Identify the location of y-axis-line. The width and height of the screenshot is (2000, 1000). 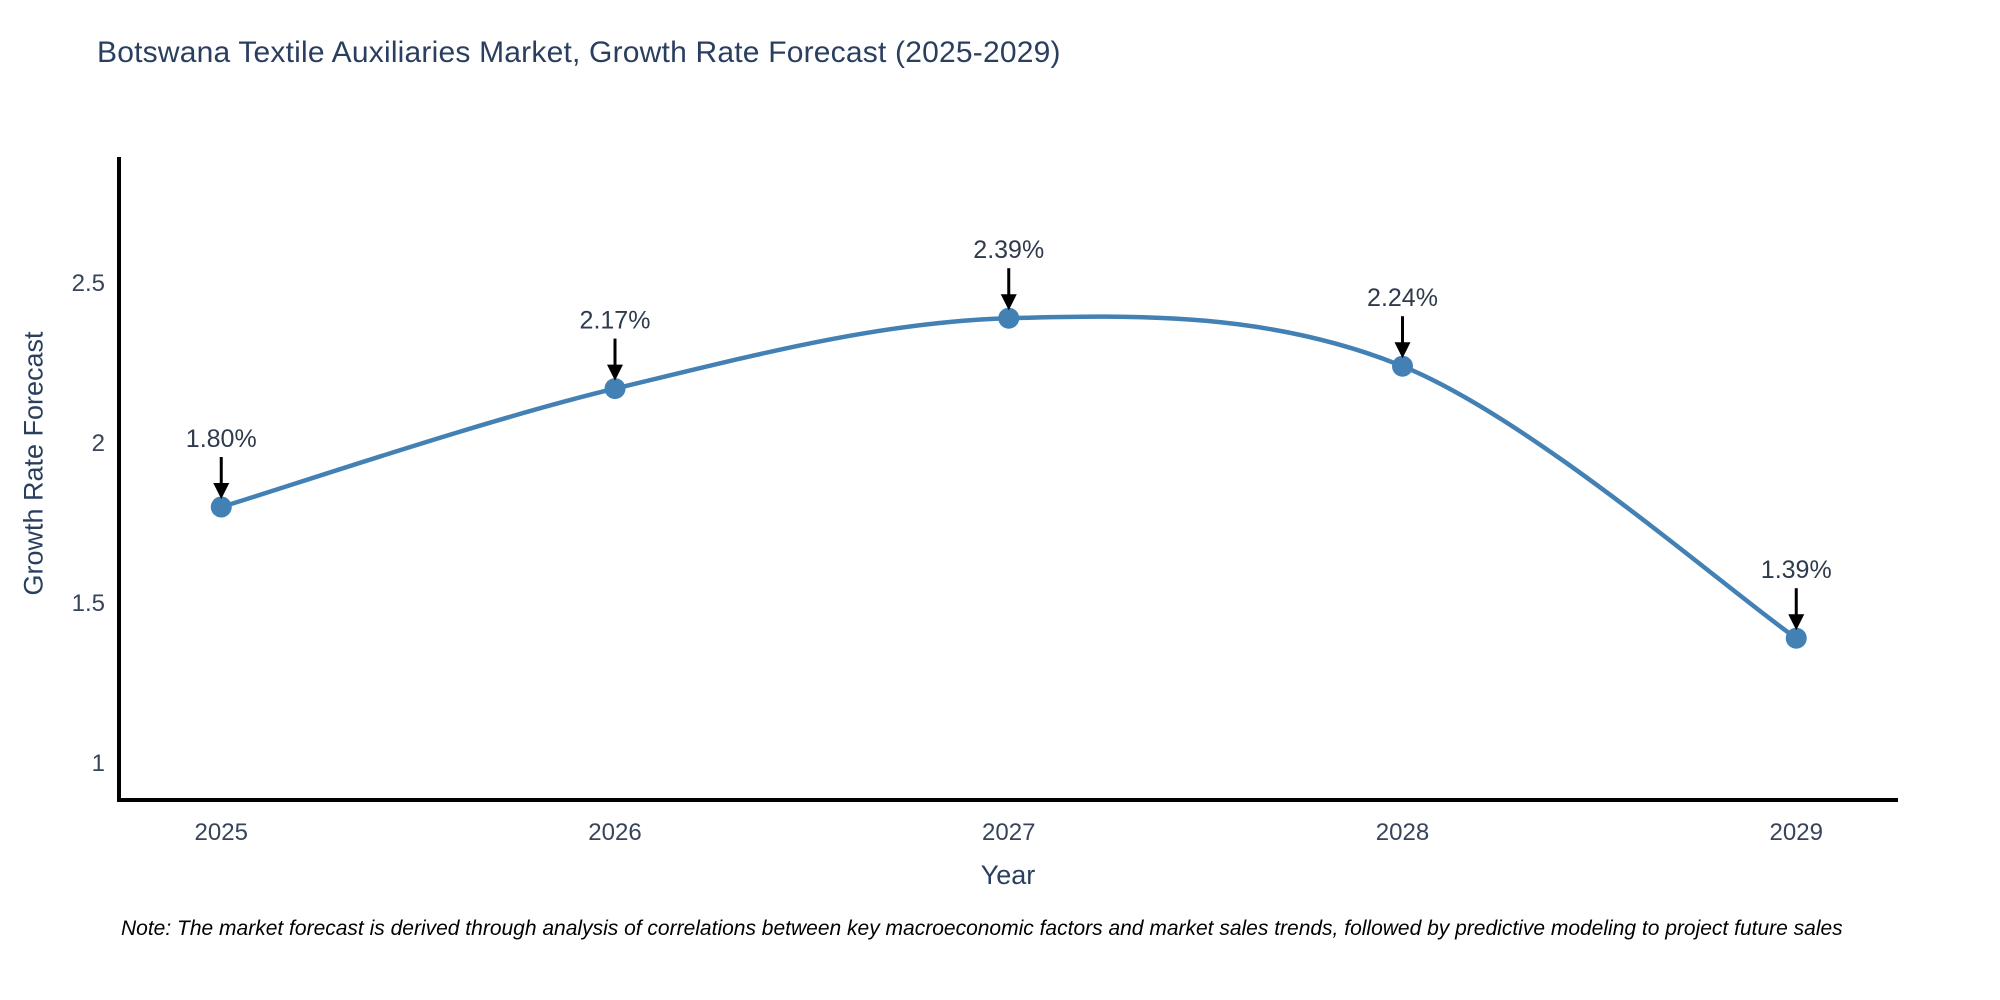
(119, 479).